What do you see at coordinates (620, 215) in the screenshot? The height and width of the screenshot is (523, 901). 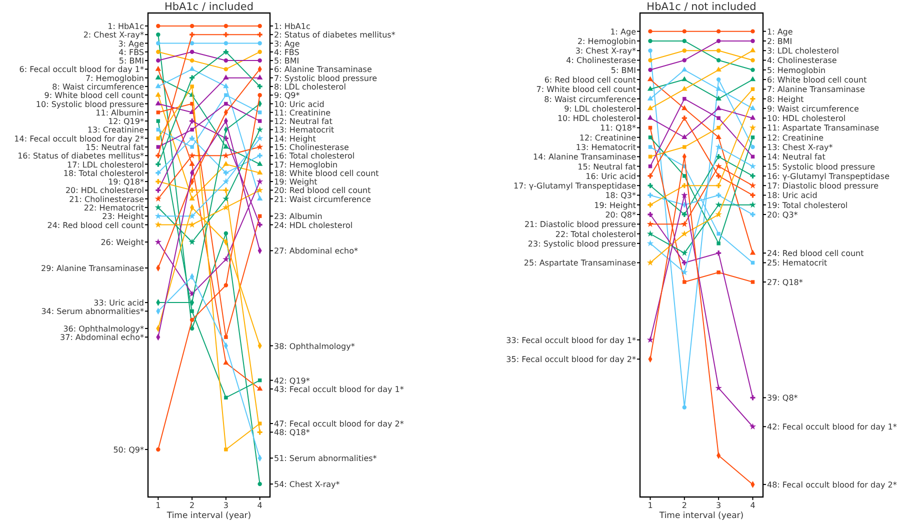 I see `y-tick-label: 20: Q8*` at bounding box center [620, 215].